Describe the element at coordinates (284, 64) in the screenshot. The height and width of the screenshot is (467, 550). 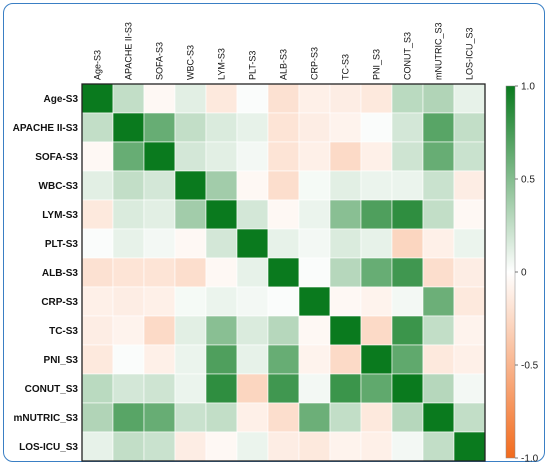
I see `column-label: ALB-S3` at that location.